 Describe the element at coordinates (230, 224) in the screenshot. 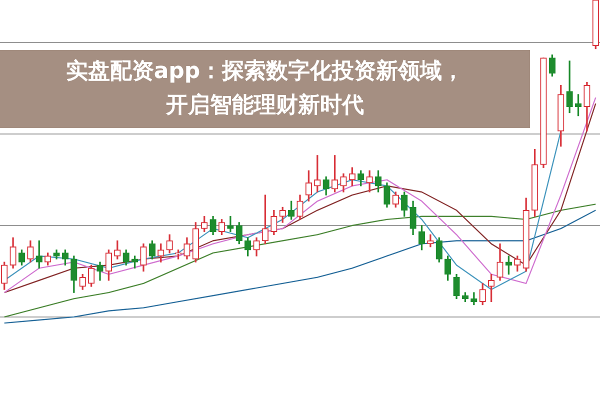

I see `candlestick` at that location.